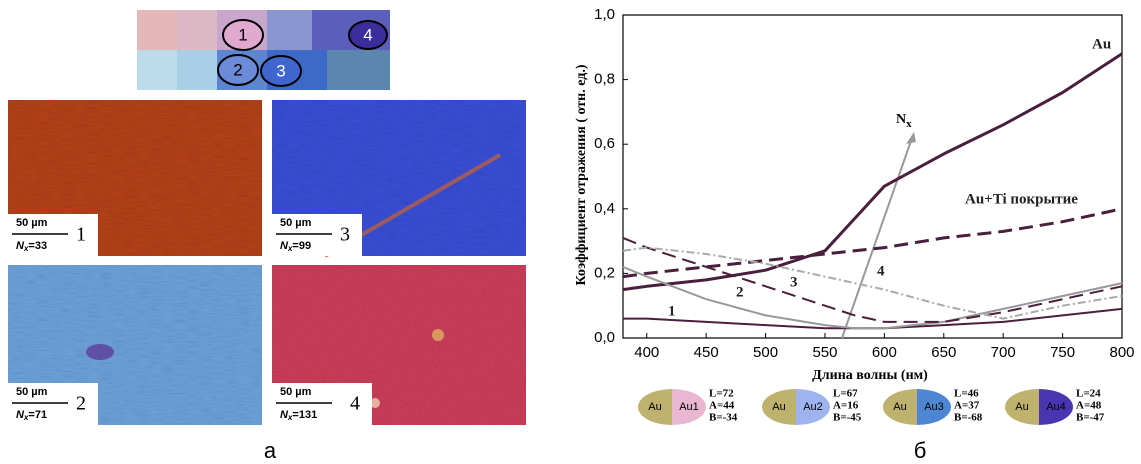 The width and height of the screenshot is (1141, 464). I want to click on chip-right-label: Au3, so click(934, 407).